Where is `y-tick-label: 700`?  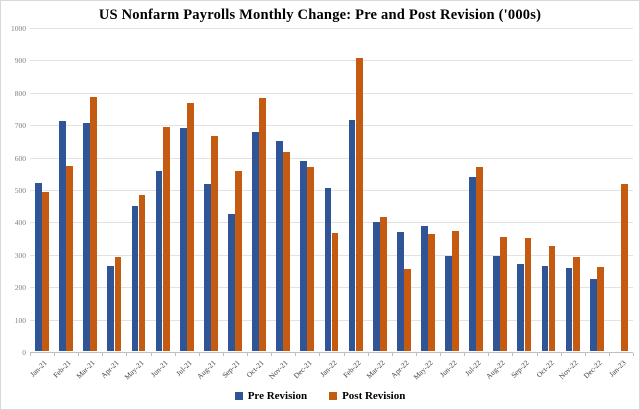
y-tick-label: 700 is located at coordinates (20, 126).